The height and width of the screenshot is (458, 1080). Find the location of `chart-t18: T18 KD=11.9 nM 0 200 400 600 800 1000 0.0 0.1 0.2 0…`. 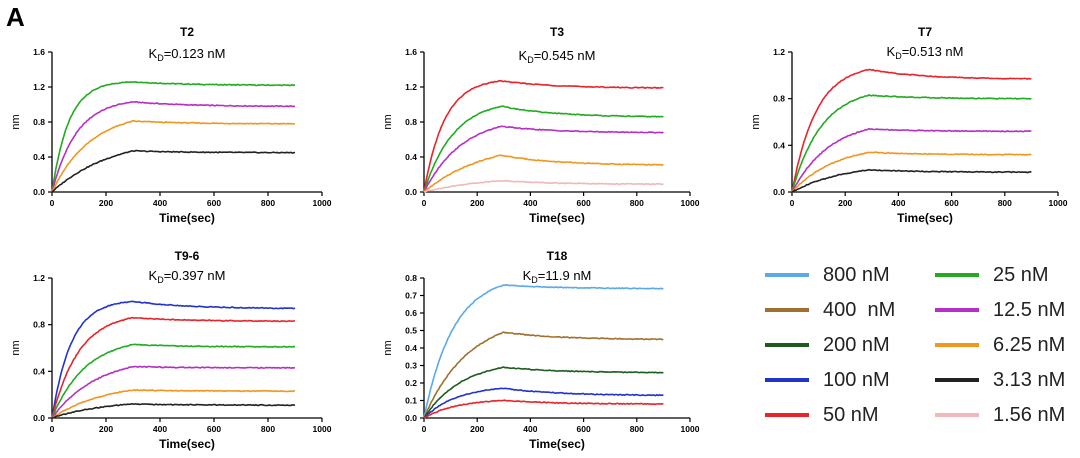

chart-t18: T18 KD=11.9 nM 0 200 400 600 800 1000 0.0 0.1 0.2 0… is located at coordinates (541, 350).